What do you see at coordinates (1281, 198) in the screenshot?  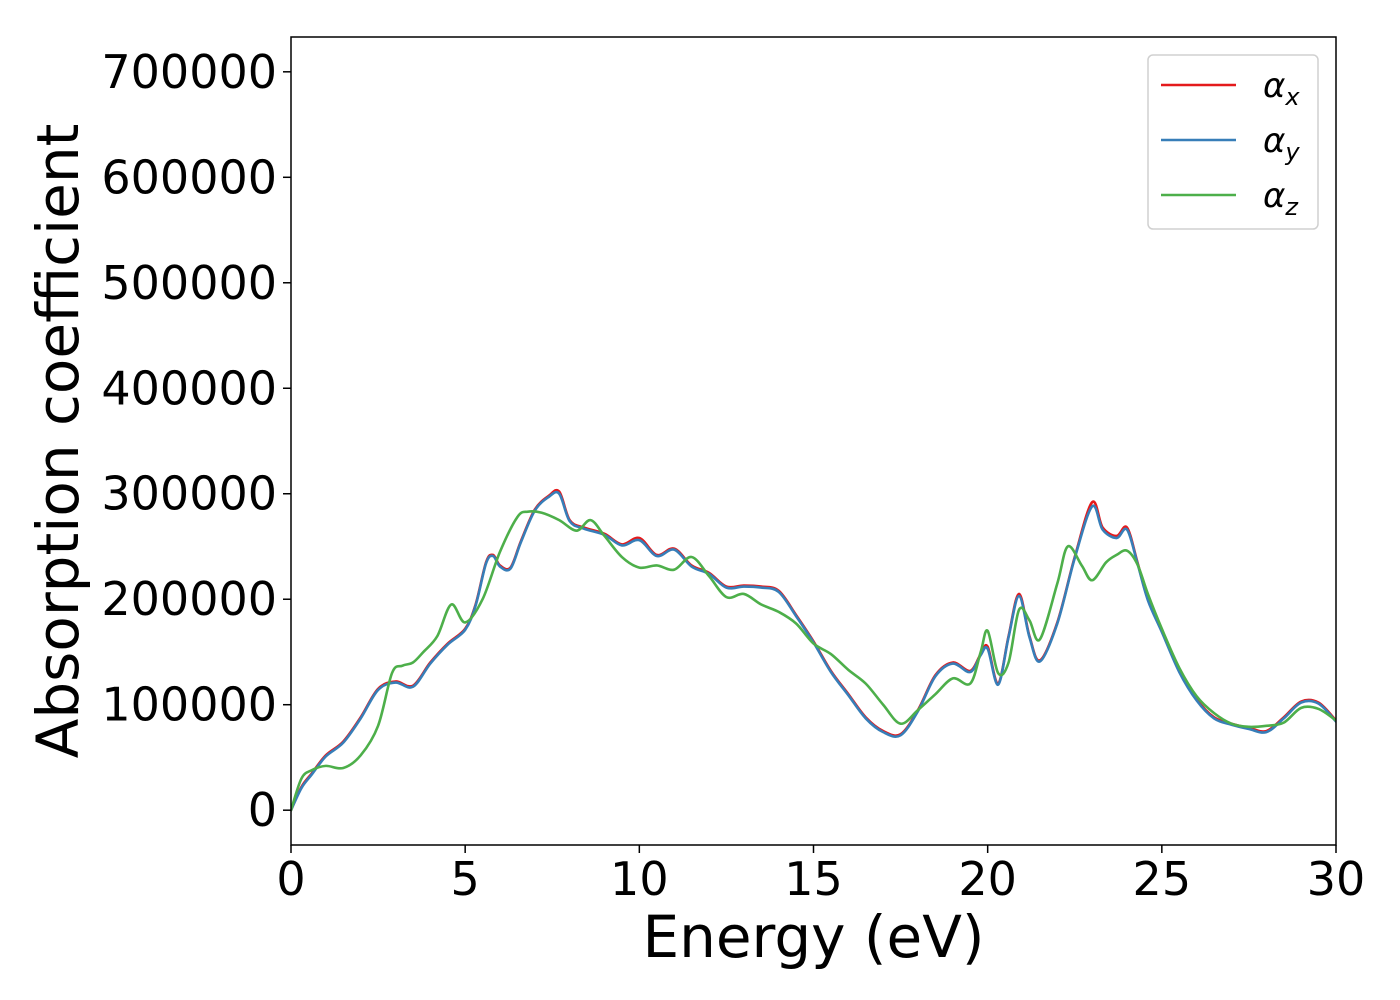 I see `legend-entry-alpha-z: αz` at bounding box center [1281, 198].